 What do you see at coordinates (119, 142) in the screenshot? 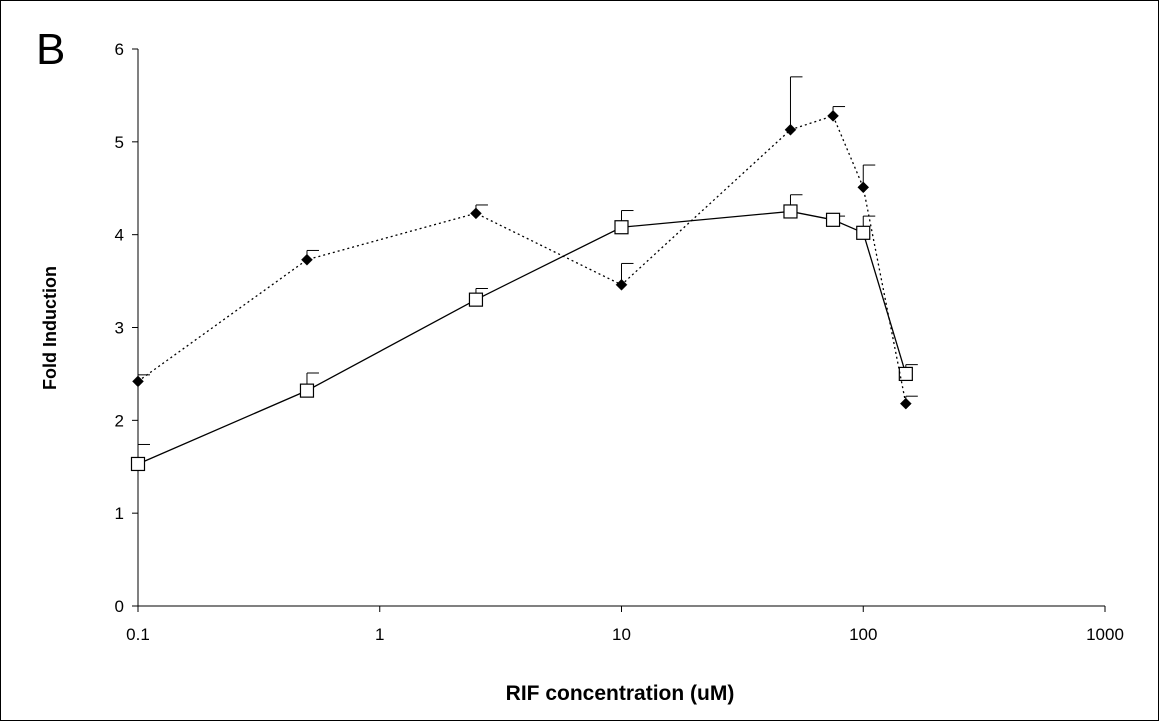
I see `y-tick-label: 5` at bounding box center [119, 142].